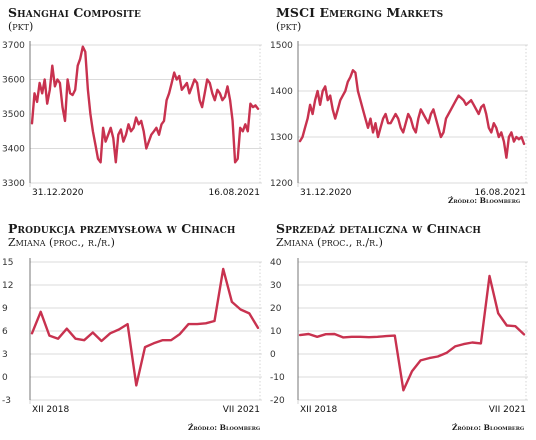  Describe the element at coordinates (13, 46) in the screenshot. I see `y-tick-label: 3700` at that location.